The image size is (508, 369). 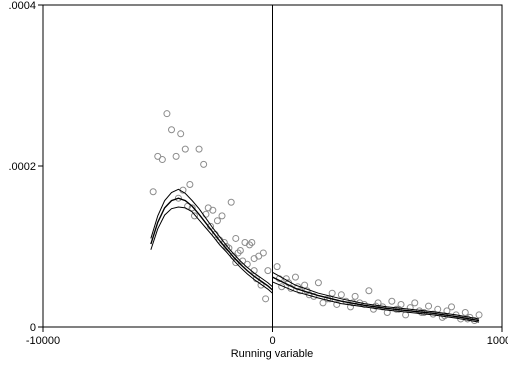 I want to click on x-tick-label: -10000, so click(x=43, y=341).